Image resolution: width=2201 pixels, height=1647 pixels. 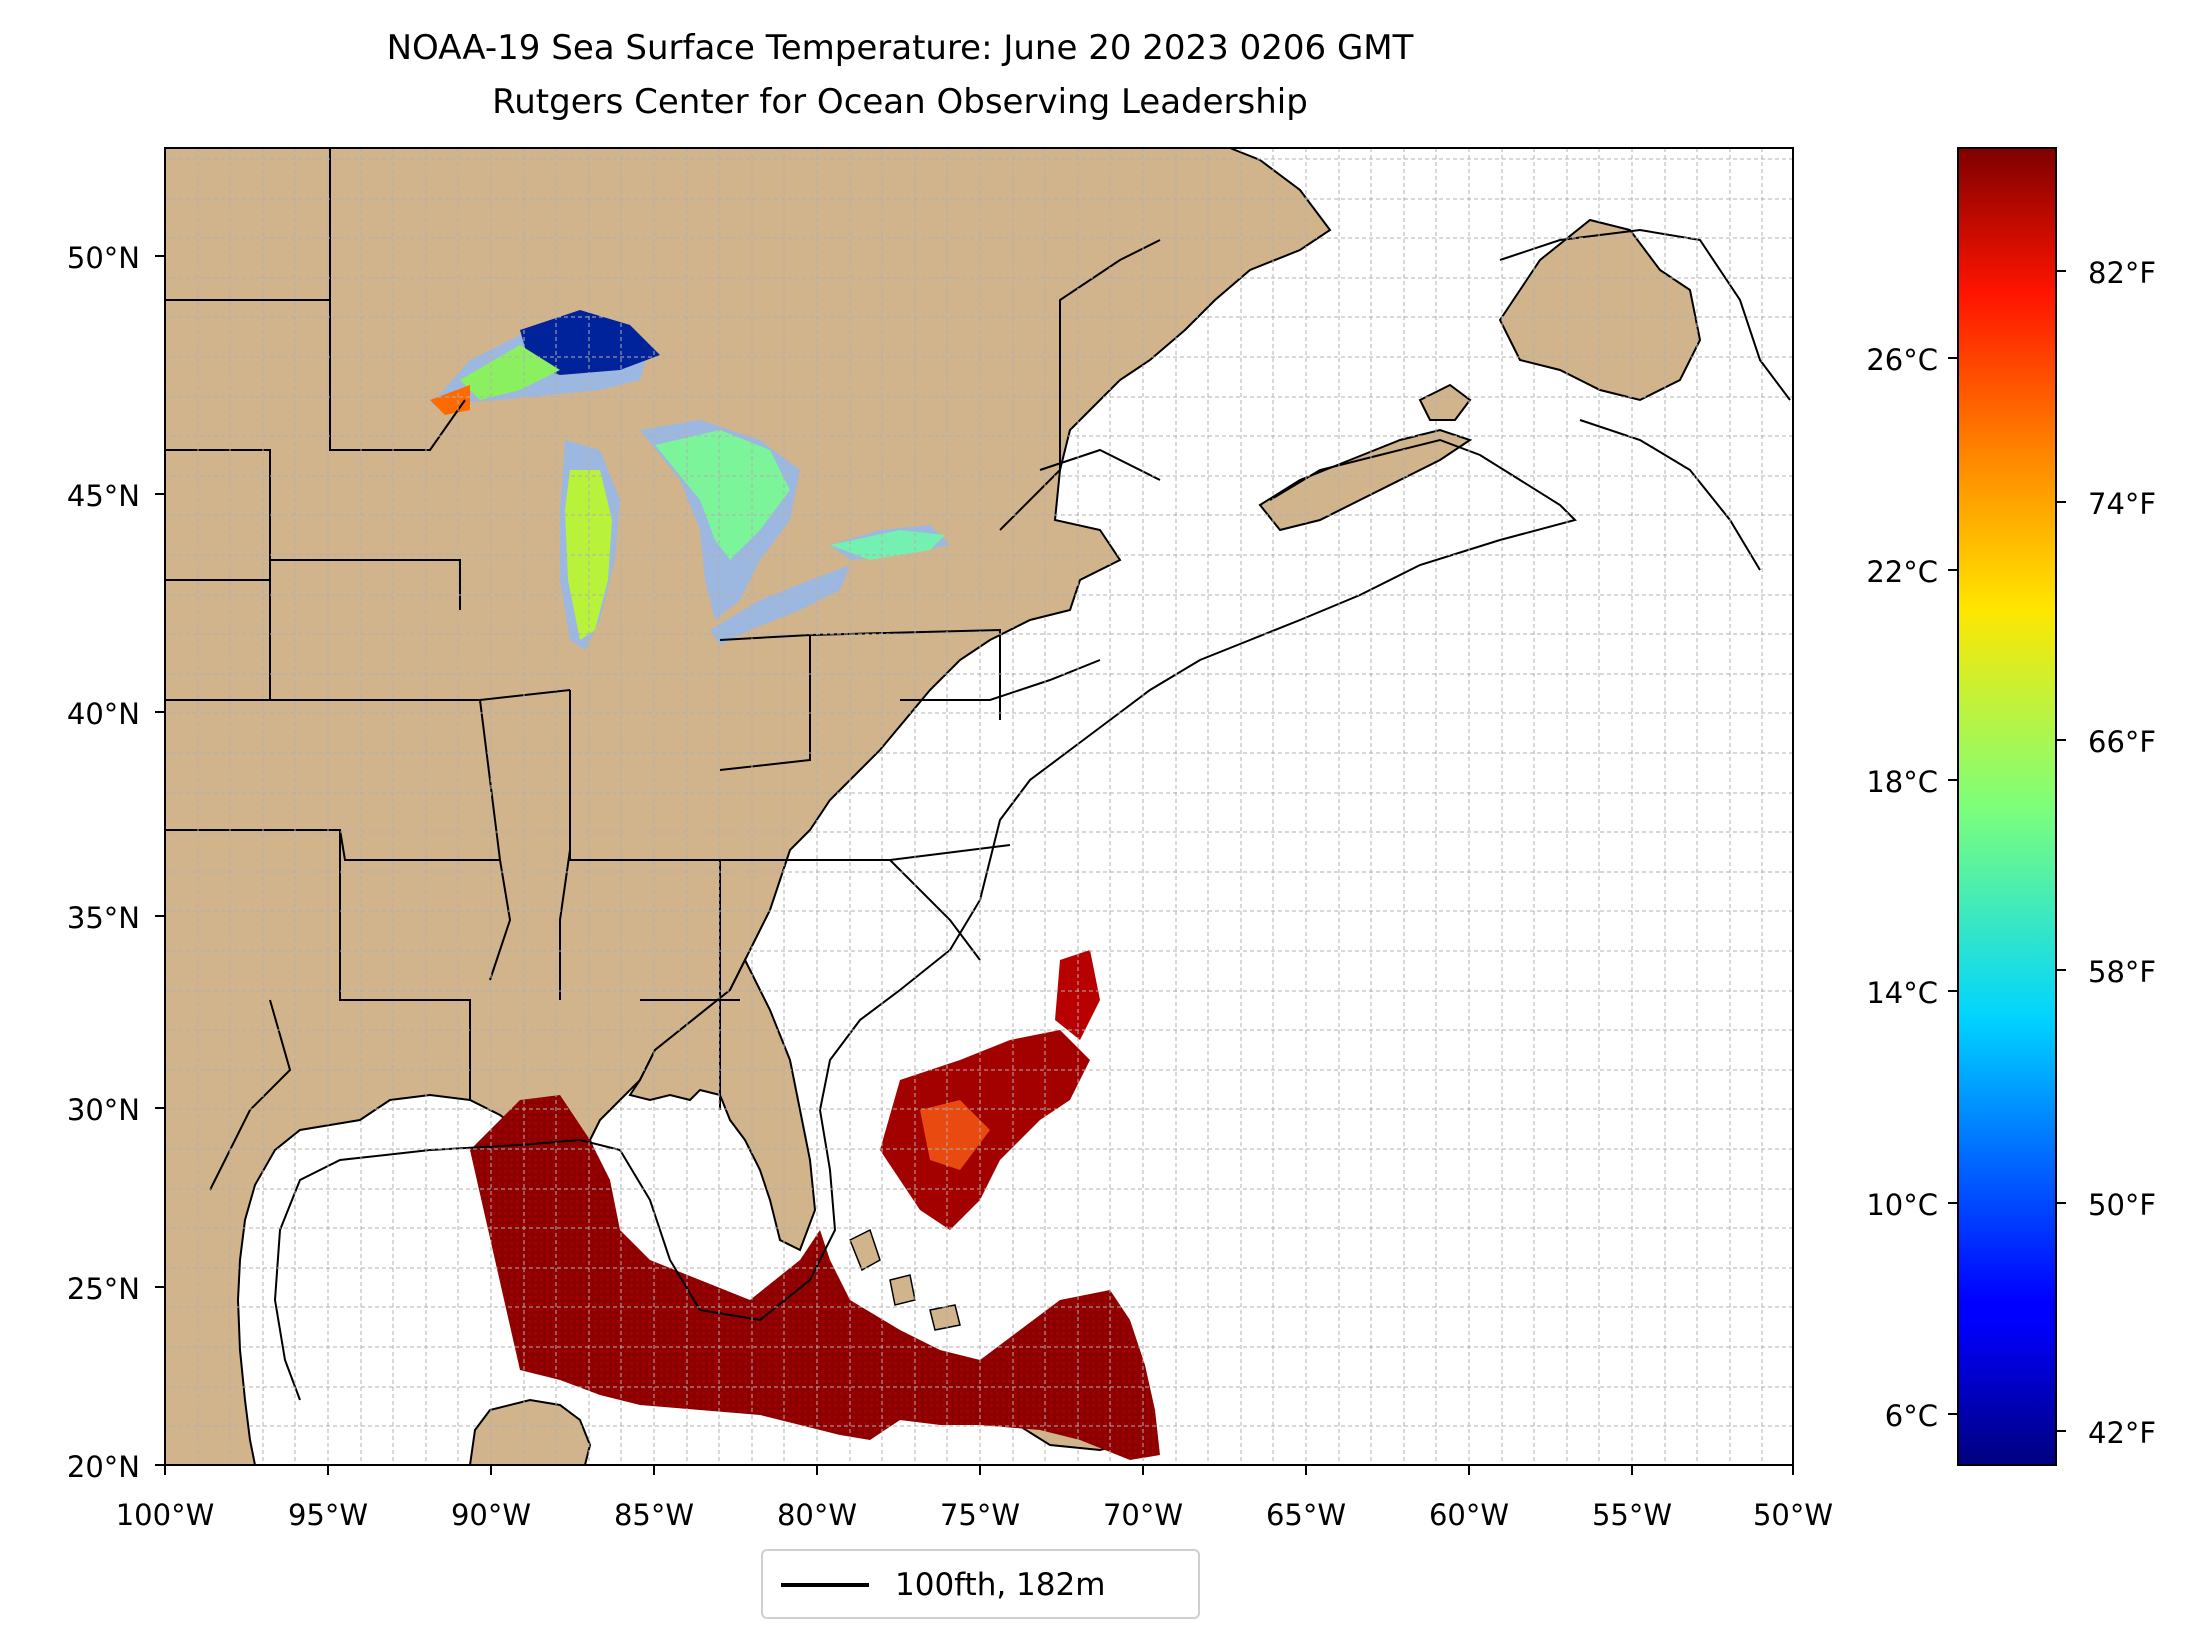 I want to click on celsius-label: 18°C, so click(x=1902, y=782).